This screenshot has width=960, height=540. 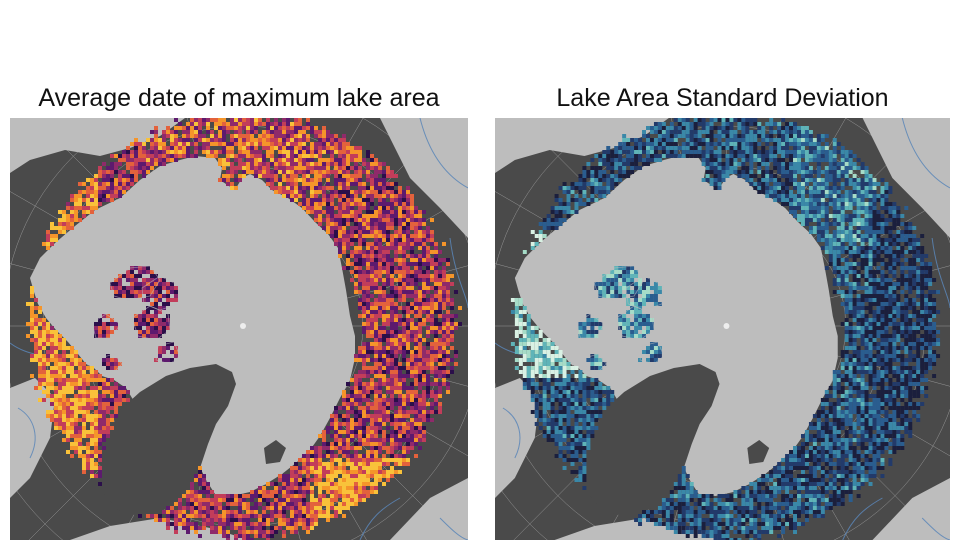 I want to click on atlantic-sea, so click(x=160, y=529).